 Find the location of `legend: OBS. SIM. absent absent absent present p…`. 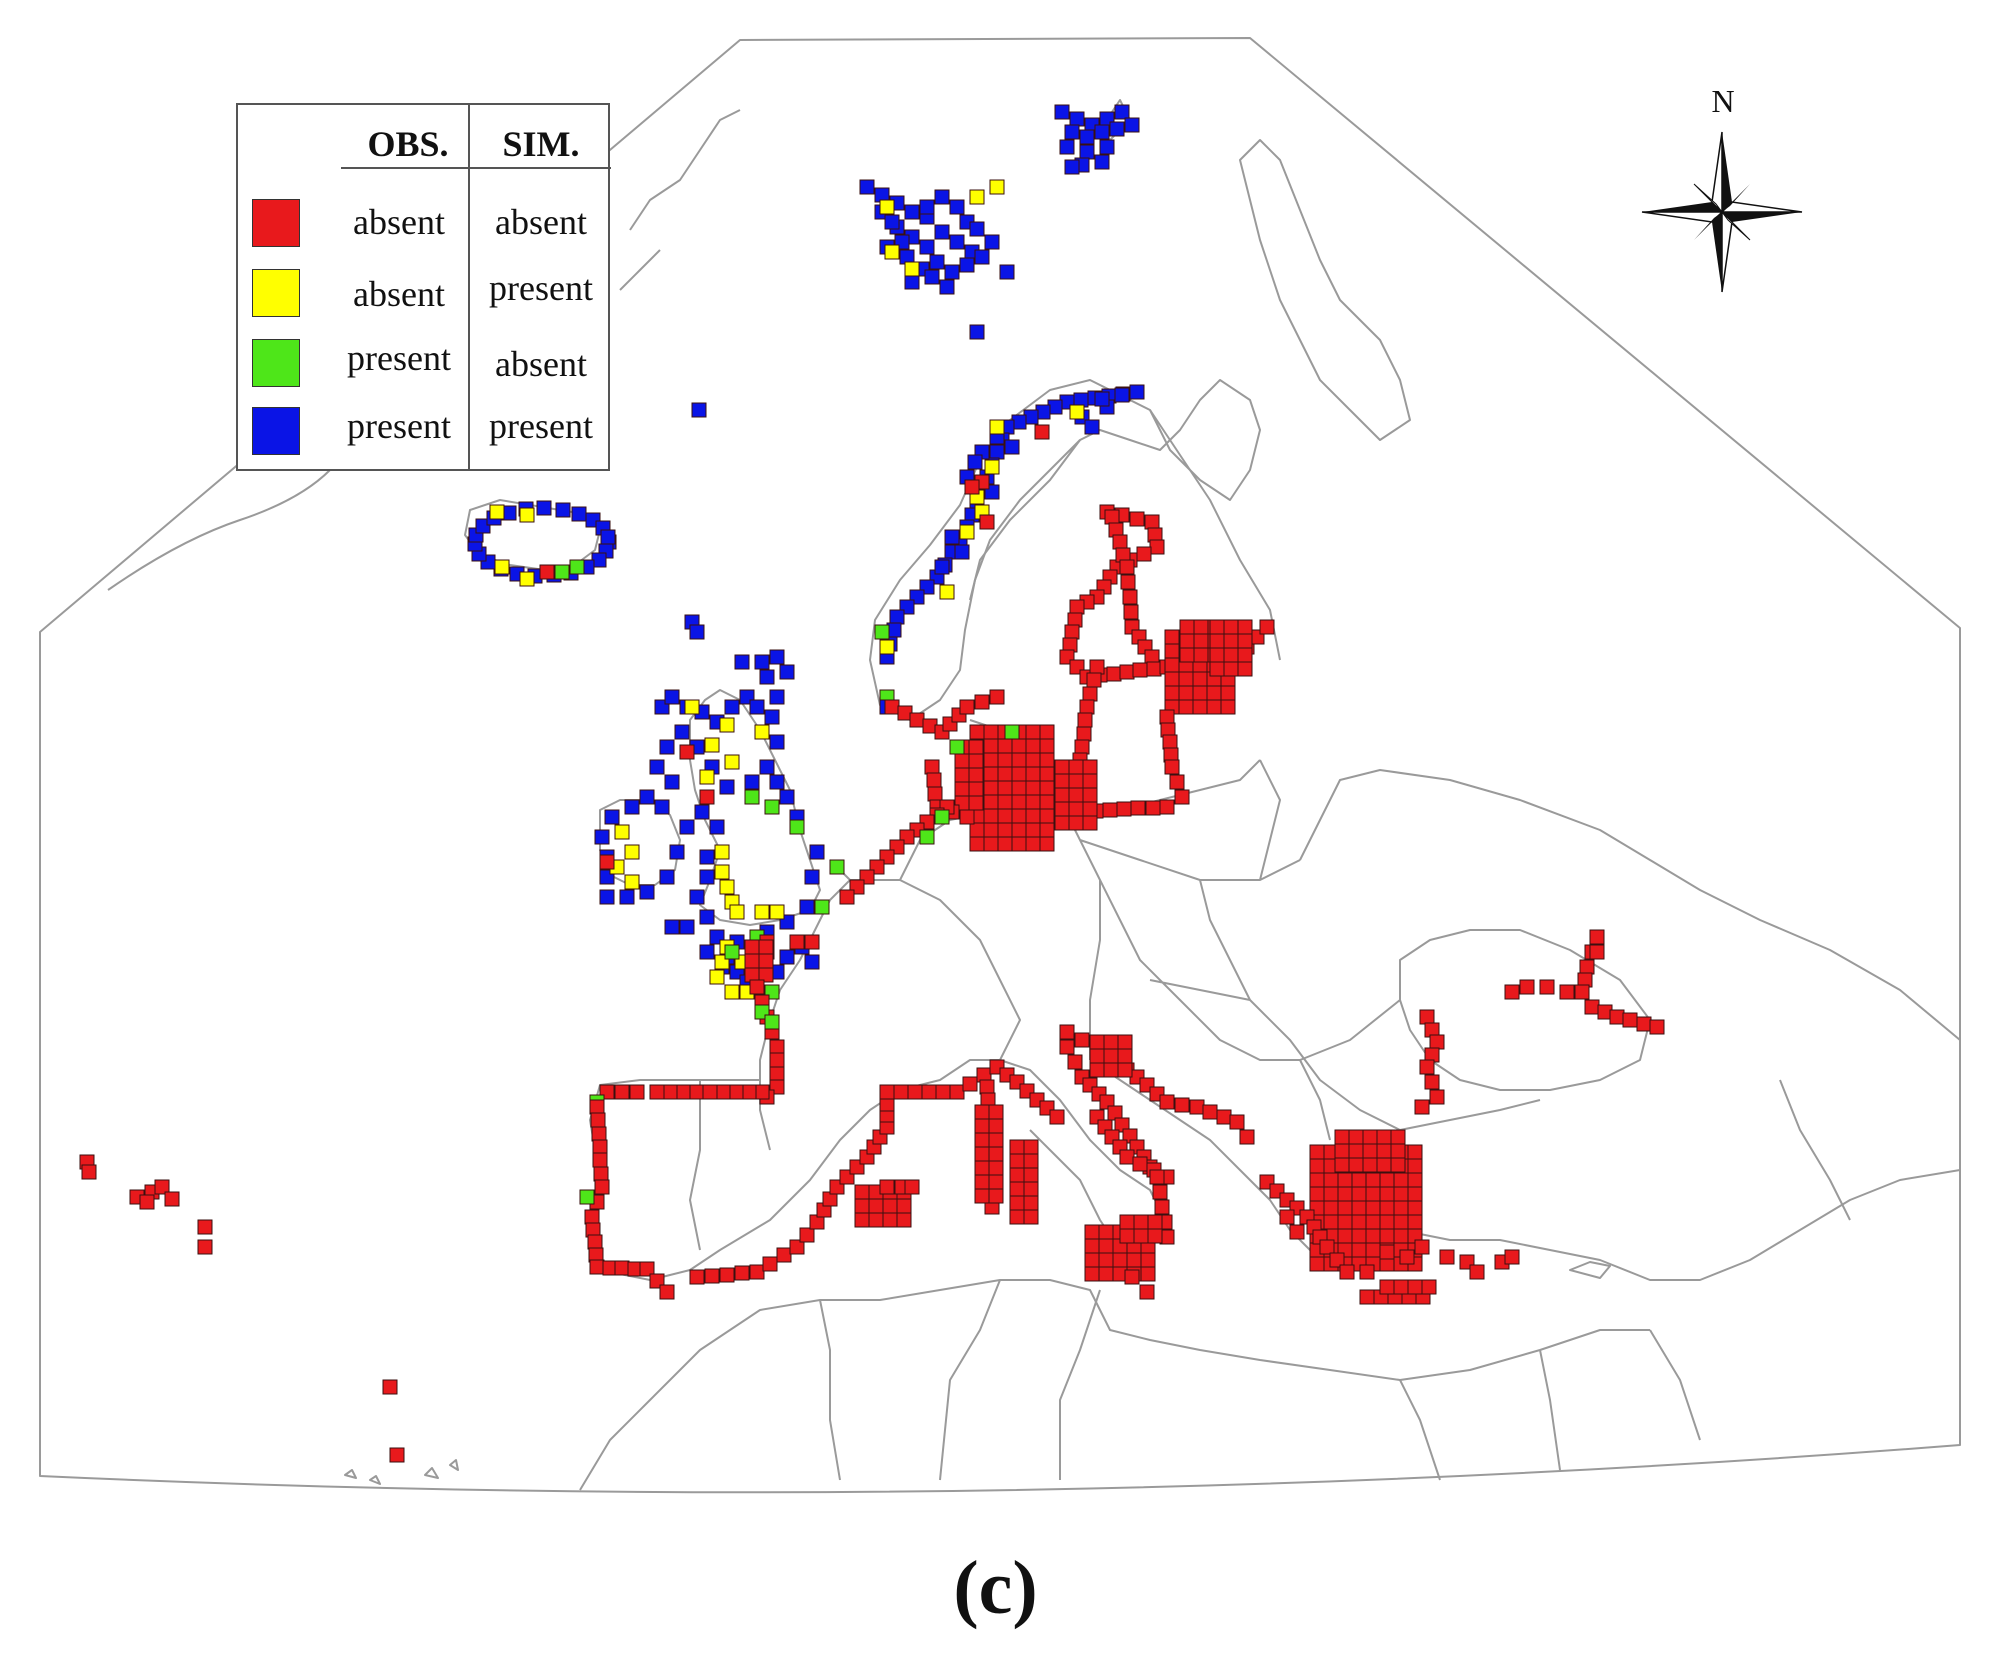

legend: OBS. SIM. absent absent absent present p… is located at coordinates (423, 287).